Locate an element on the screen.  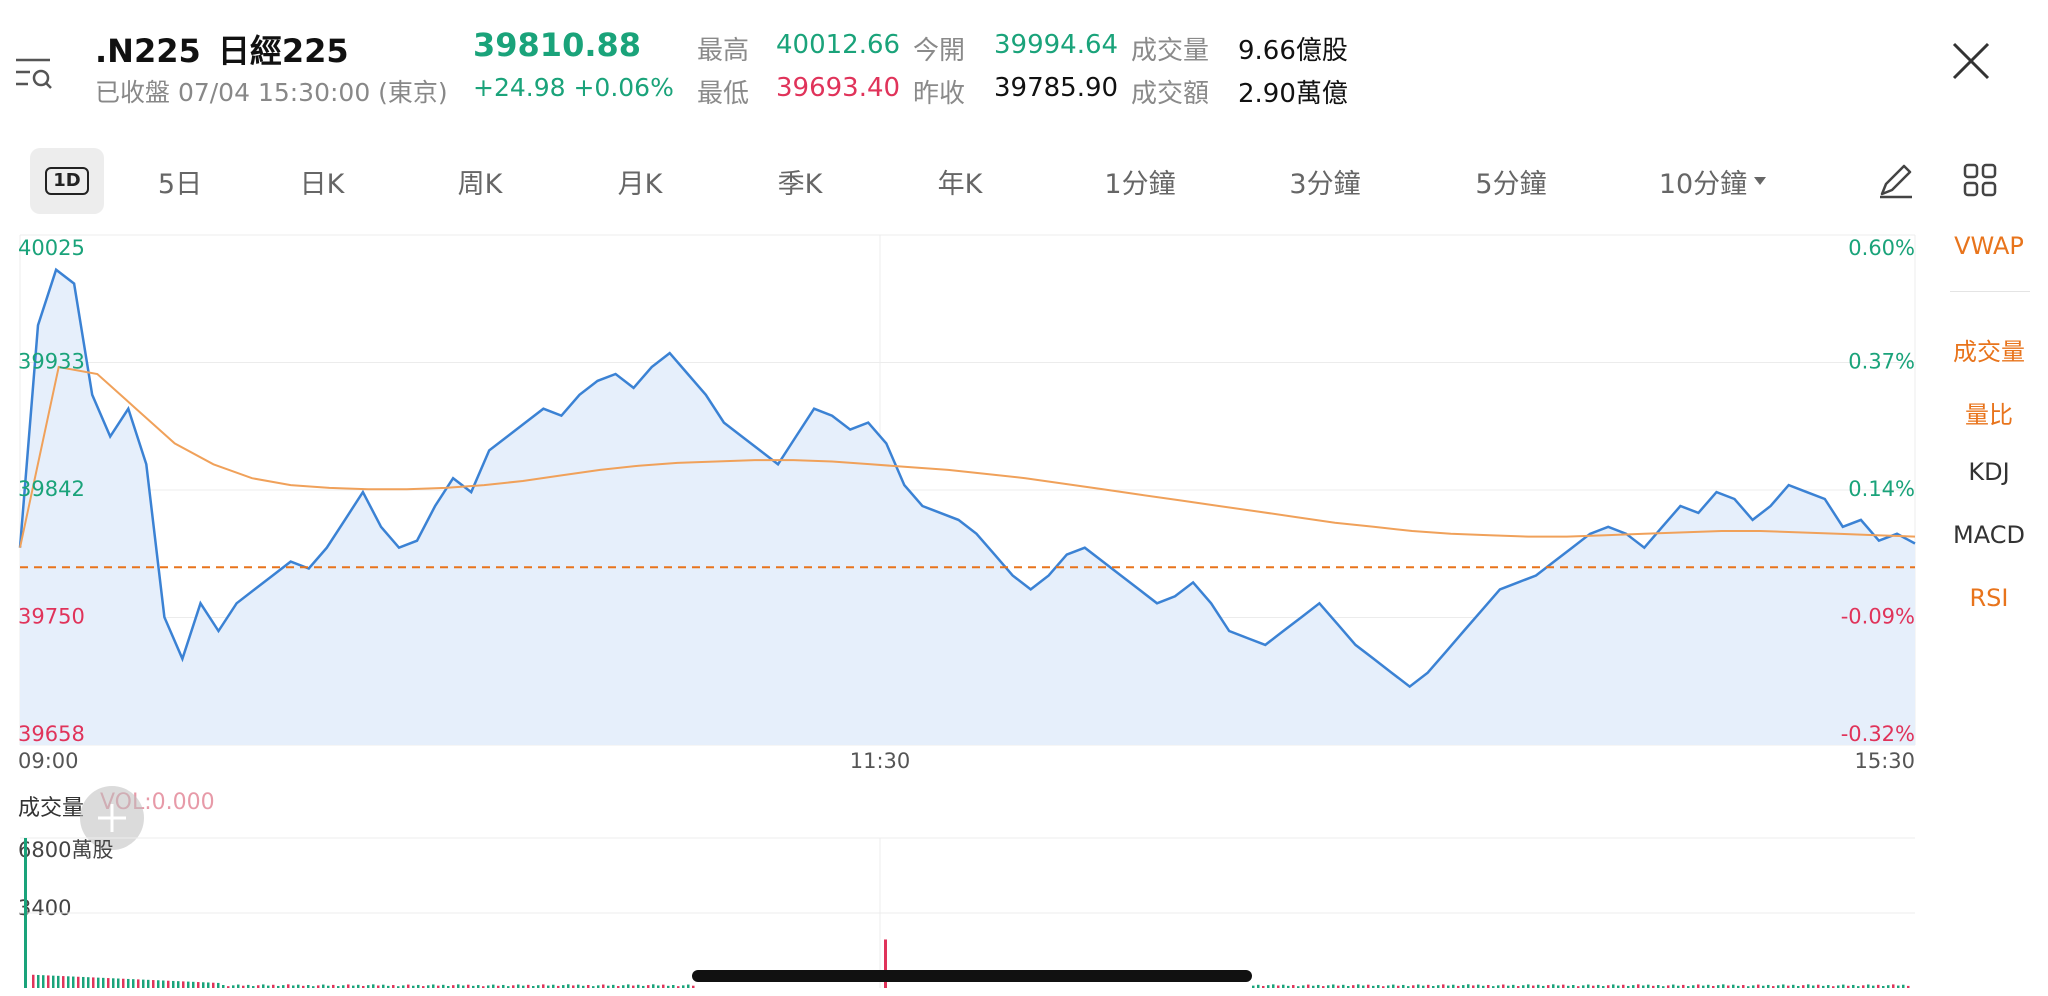
tab-1d-label: 1D is located at coordinates (67, 181).